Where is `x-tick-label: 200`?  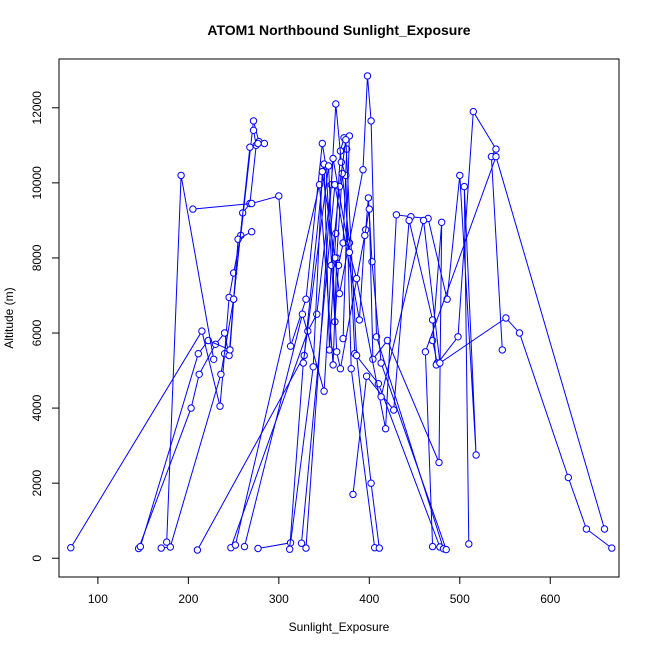
x-tick-label: 200 is located at coordinates (188, 599).